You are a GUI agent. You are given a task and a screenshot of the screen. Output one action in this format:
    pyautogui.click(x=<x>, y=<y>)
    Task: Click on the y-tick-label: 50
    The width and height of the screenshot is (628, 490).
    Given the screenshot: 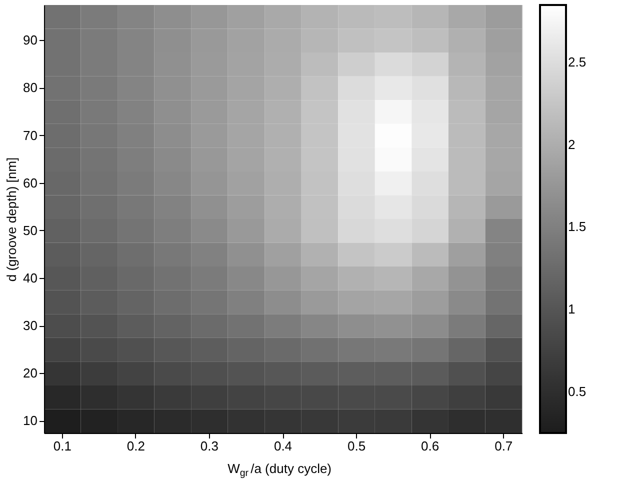 What is the action you would take?
    pyautogui.click(x=30, y=230)
    